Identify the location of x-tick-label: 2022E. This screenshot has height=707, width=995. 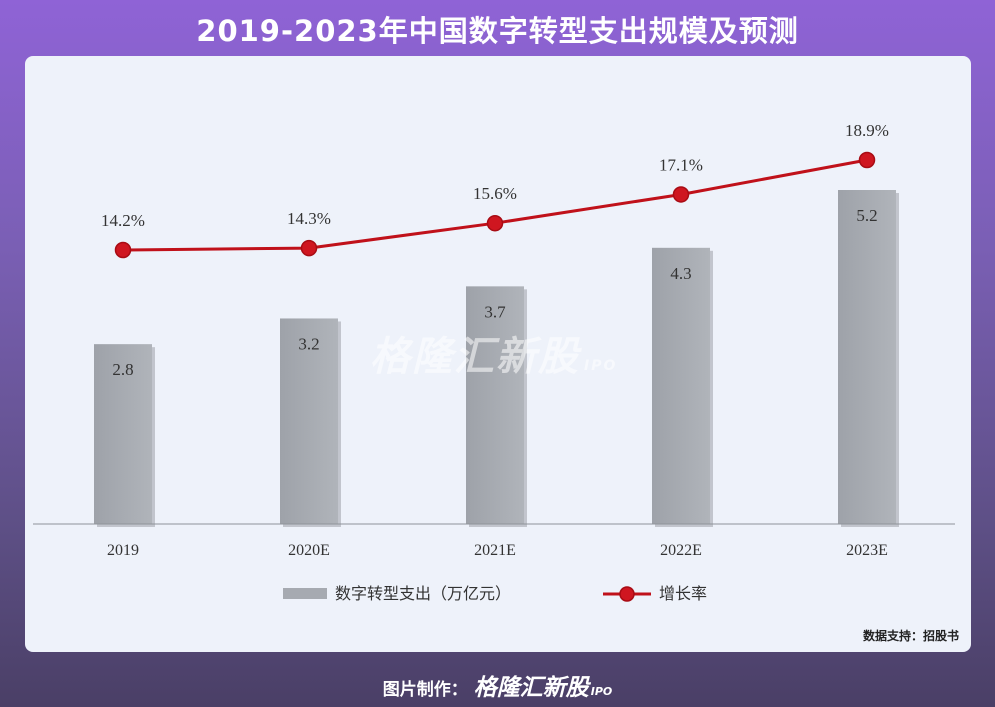
(681, 550).